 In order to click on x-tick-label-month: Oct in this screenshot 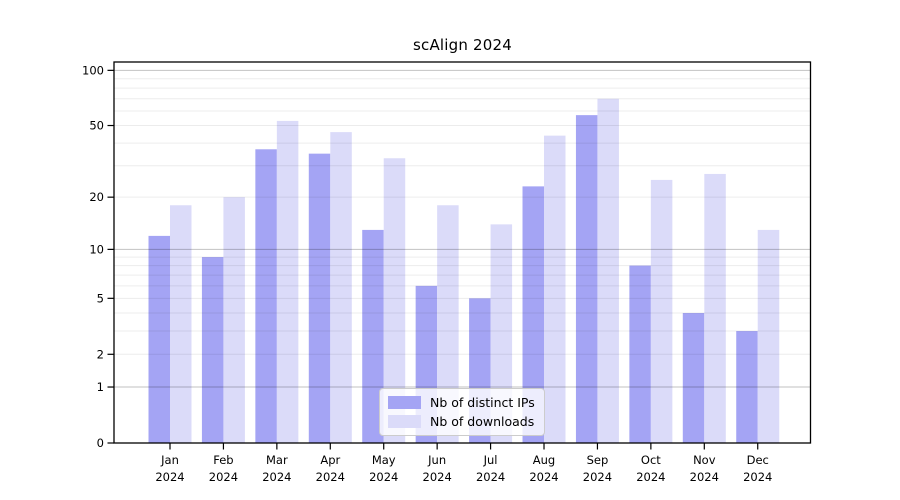, I will do `click(651, 460)`.